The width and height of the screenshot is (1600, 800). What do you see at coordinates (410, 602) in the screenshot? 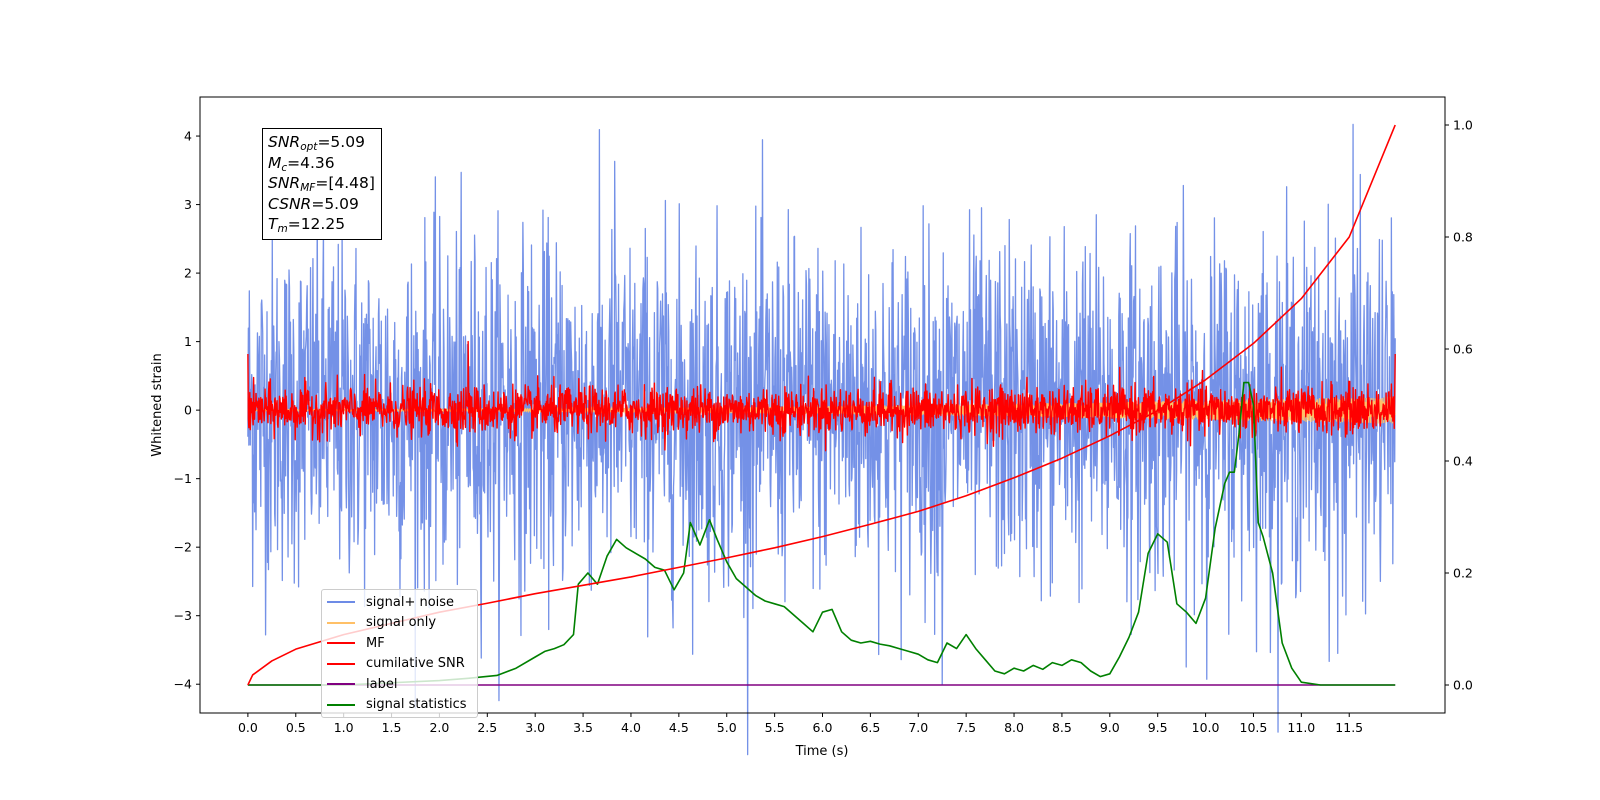
I see `legend-label: signal+ noise` at bounding box center [410, 602].